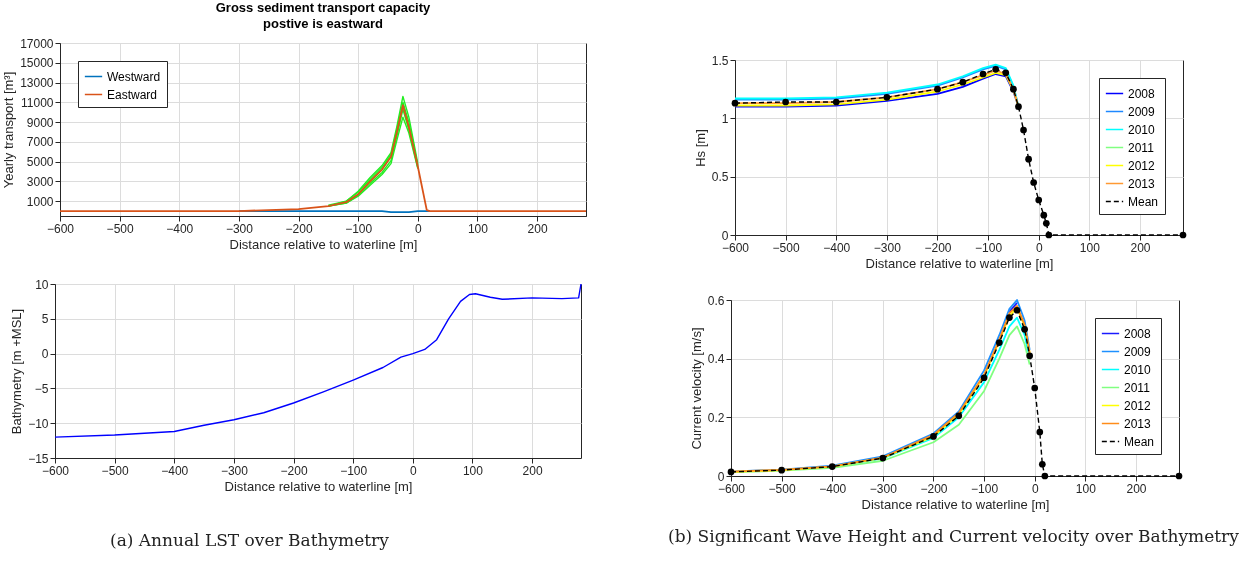  I want to click on legend-label: Westward, so click(134, 76).